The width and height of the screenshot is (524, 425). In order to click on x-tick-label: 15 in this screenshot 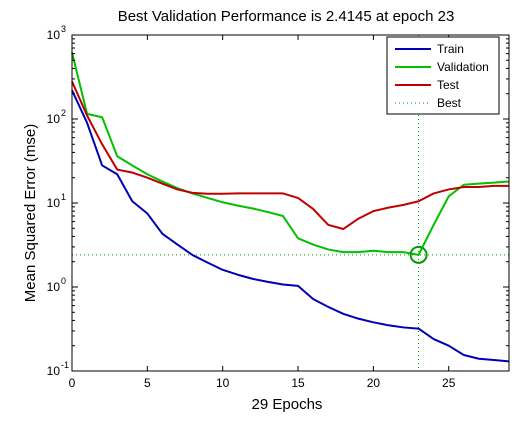, I will do `click(298, 383)`.